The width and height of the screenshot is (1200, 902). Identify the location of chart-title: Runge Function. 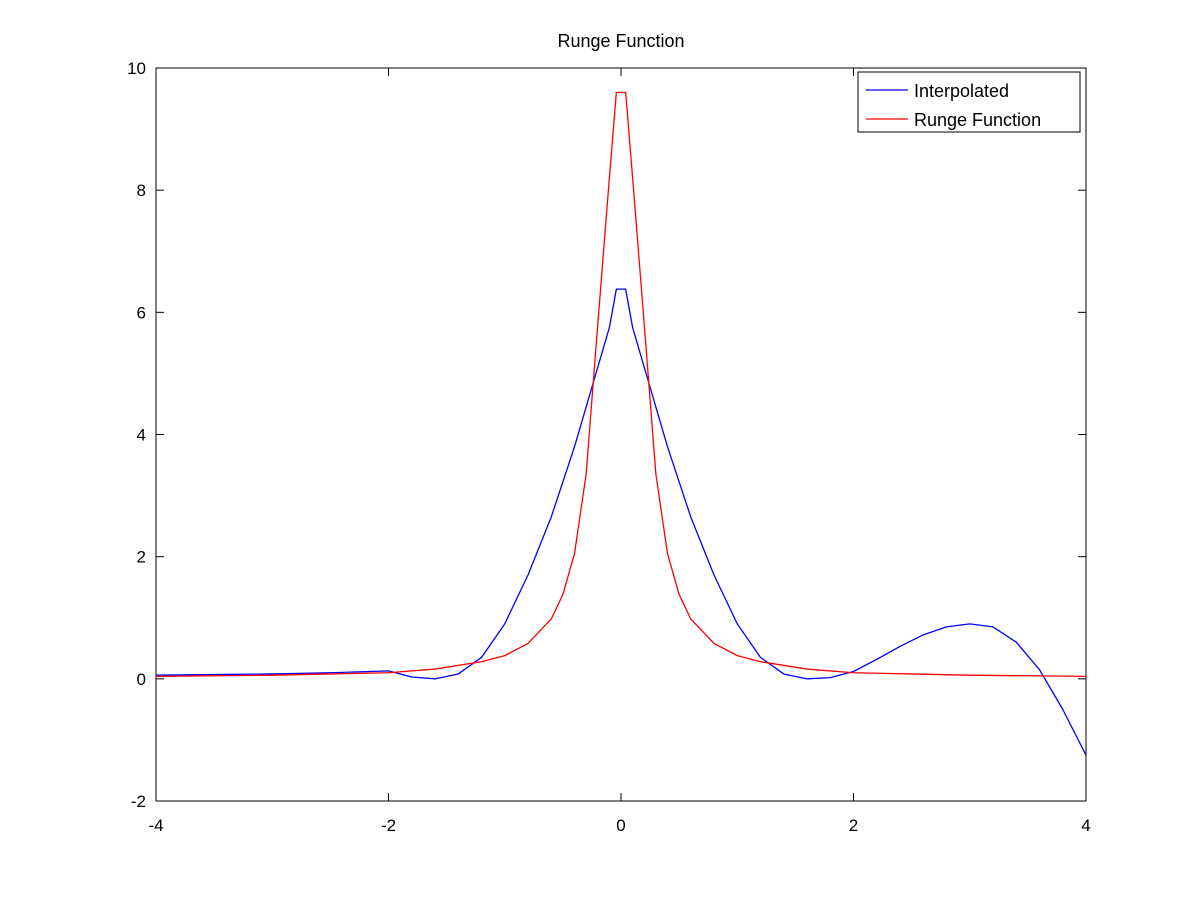
(620, 41).